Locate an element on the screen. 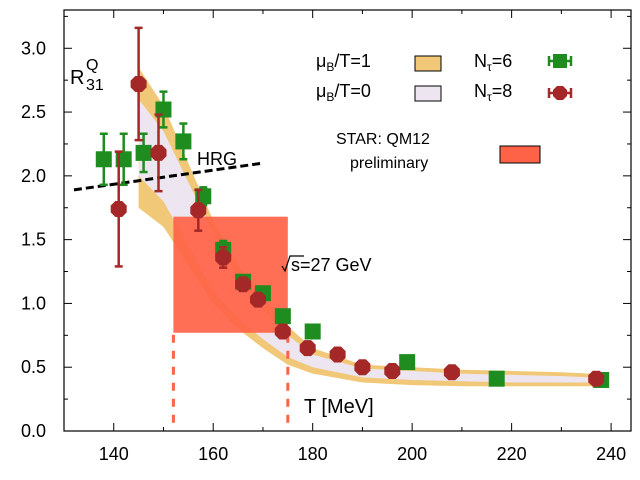 This screenshot has width=640, height=480. y-tick-label-0: 0.0 is located at coordinates (33, 431).